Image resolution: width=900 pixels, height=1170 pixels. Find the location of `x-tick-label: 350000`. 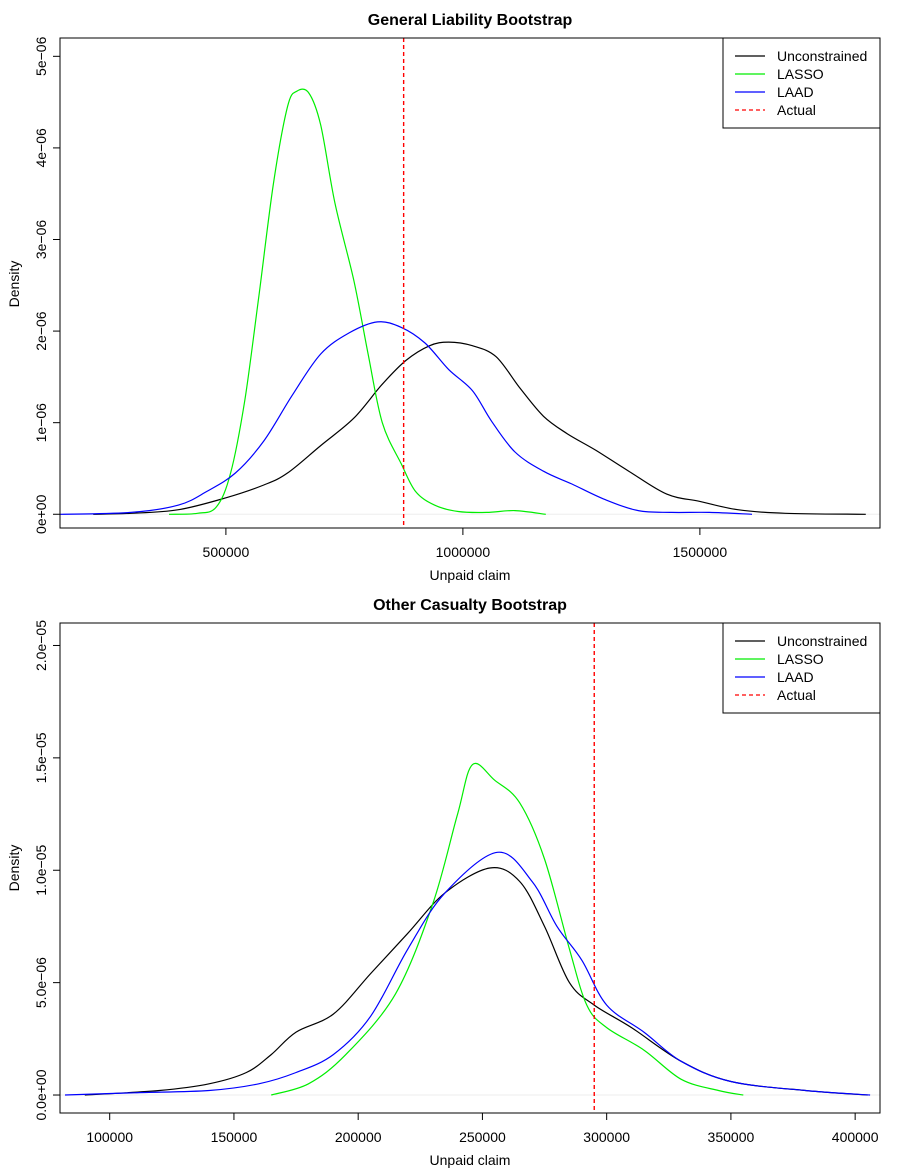

x-tick-label: 350000 is located at coordinates (731, 1137).